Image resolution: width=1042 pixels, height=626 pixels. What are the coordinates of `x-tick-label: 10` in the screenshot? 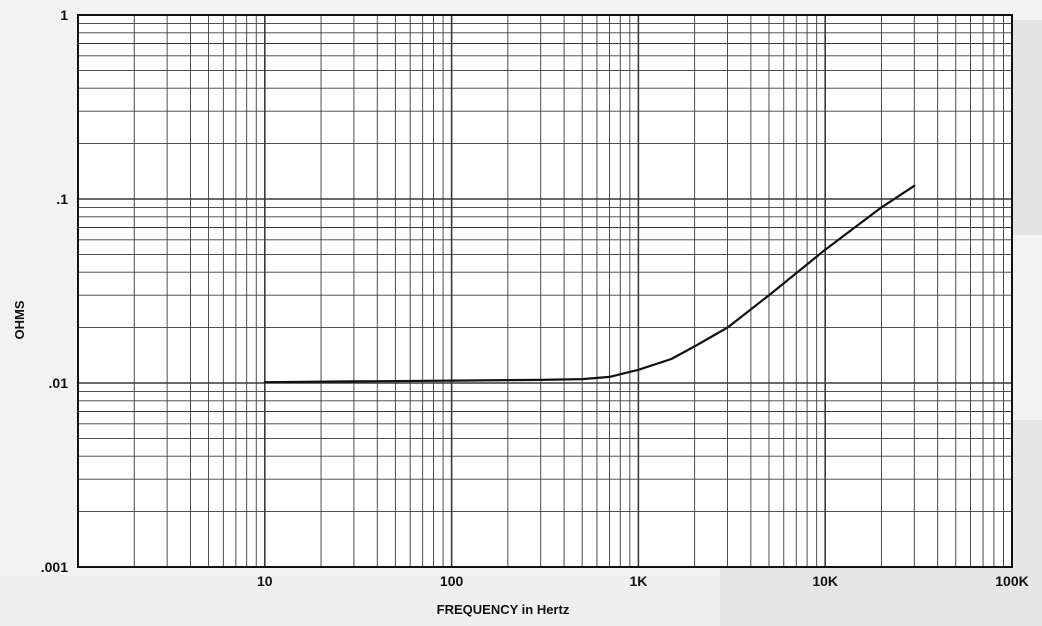 It's located at (265, 581).